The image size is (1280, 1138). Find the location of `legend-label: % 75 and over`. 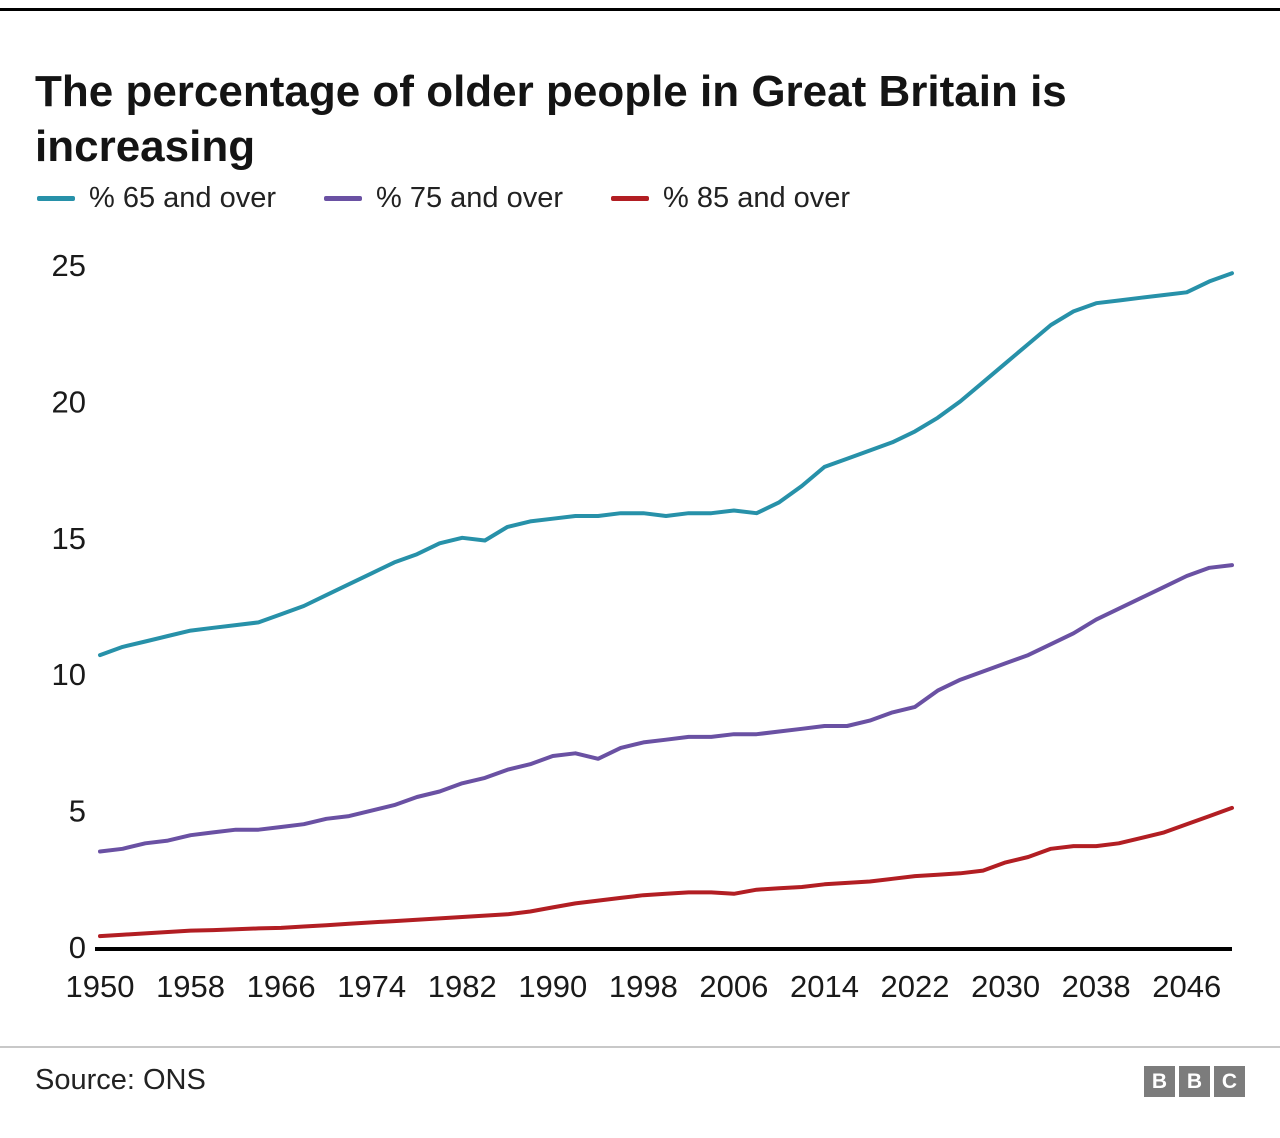

legend-label: % 75 and over is located at coordinates (470, 198).